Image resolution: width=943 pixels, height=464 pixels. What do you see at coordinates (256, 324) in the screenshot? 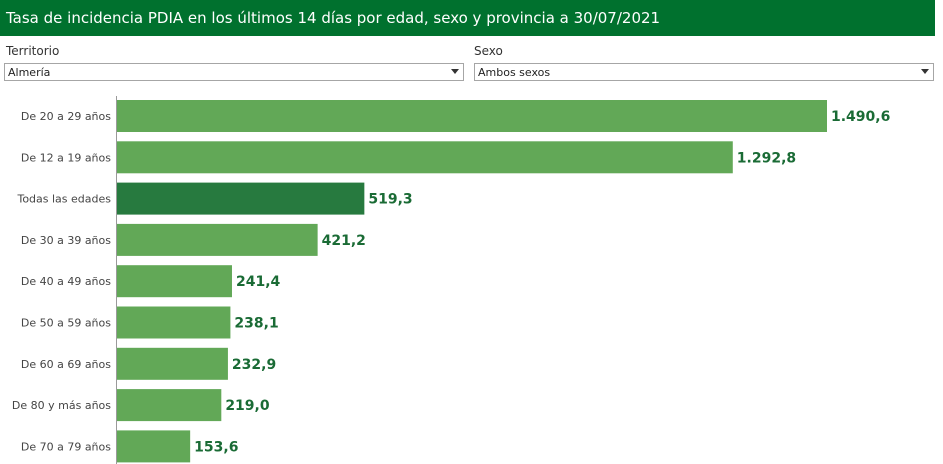
I see `value-label: 238,1` at bounding box center [256, 324].